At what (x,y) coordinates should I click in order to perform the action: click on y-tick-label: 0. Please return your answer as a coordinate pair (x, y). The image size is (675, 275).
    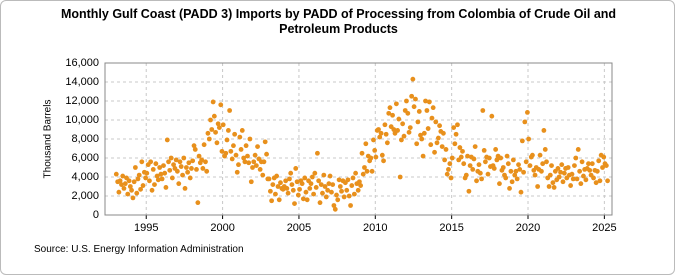
    Looking at the image, I should click on (96, 215).